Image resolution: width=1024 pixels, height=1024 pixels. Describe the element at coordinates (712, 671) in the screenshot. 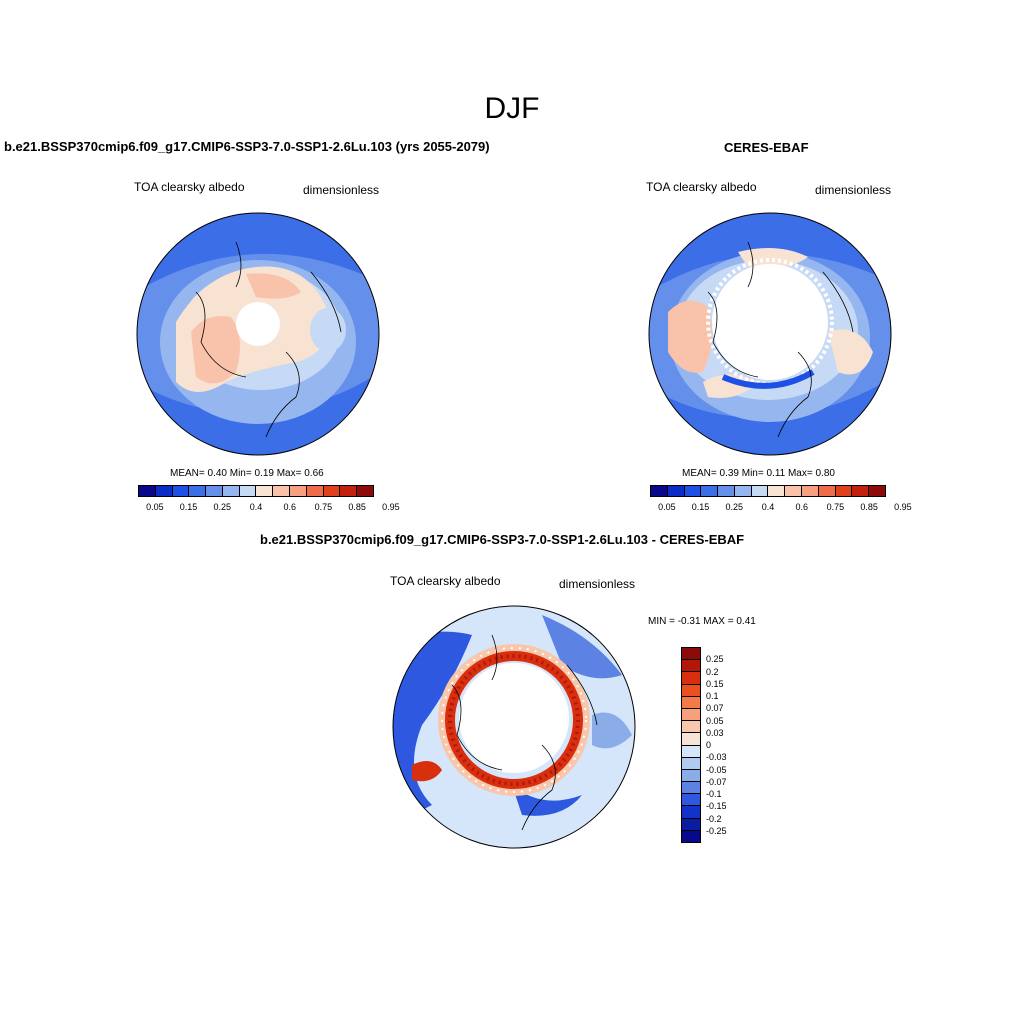

I see `colorbar-tick-label: 0.2` at that location.